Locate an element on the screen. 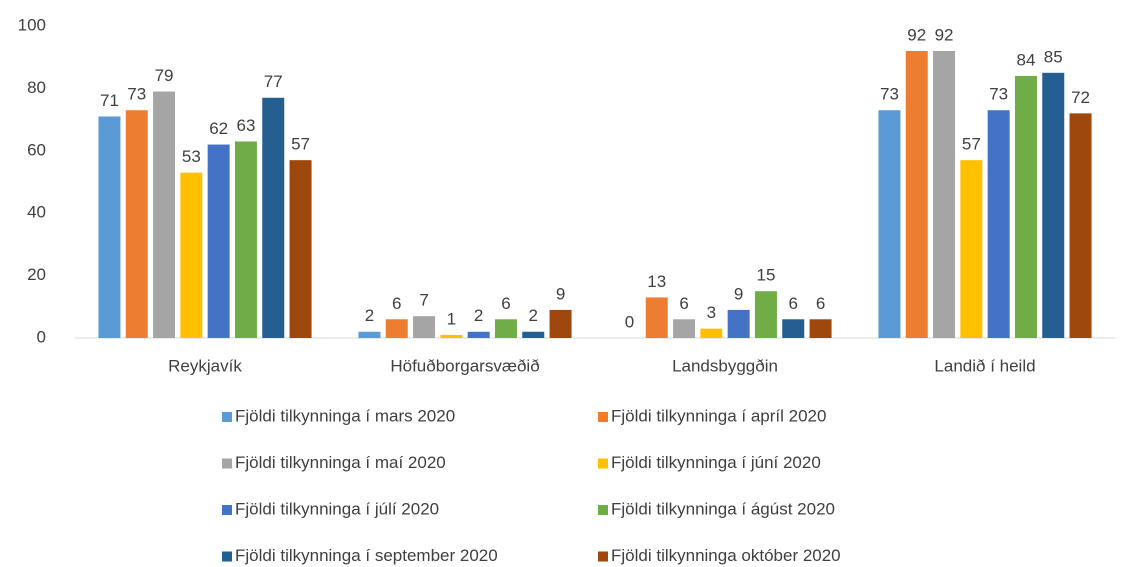 Image resolution: width=1132 pixels, height=567 pixels. data-label: 53 is located at coordinates (191, 156).